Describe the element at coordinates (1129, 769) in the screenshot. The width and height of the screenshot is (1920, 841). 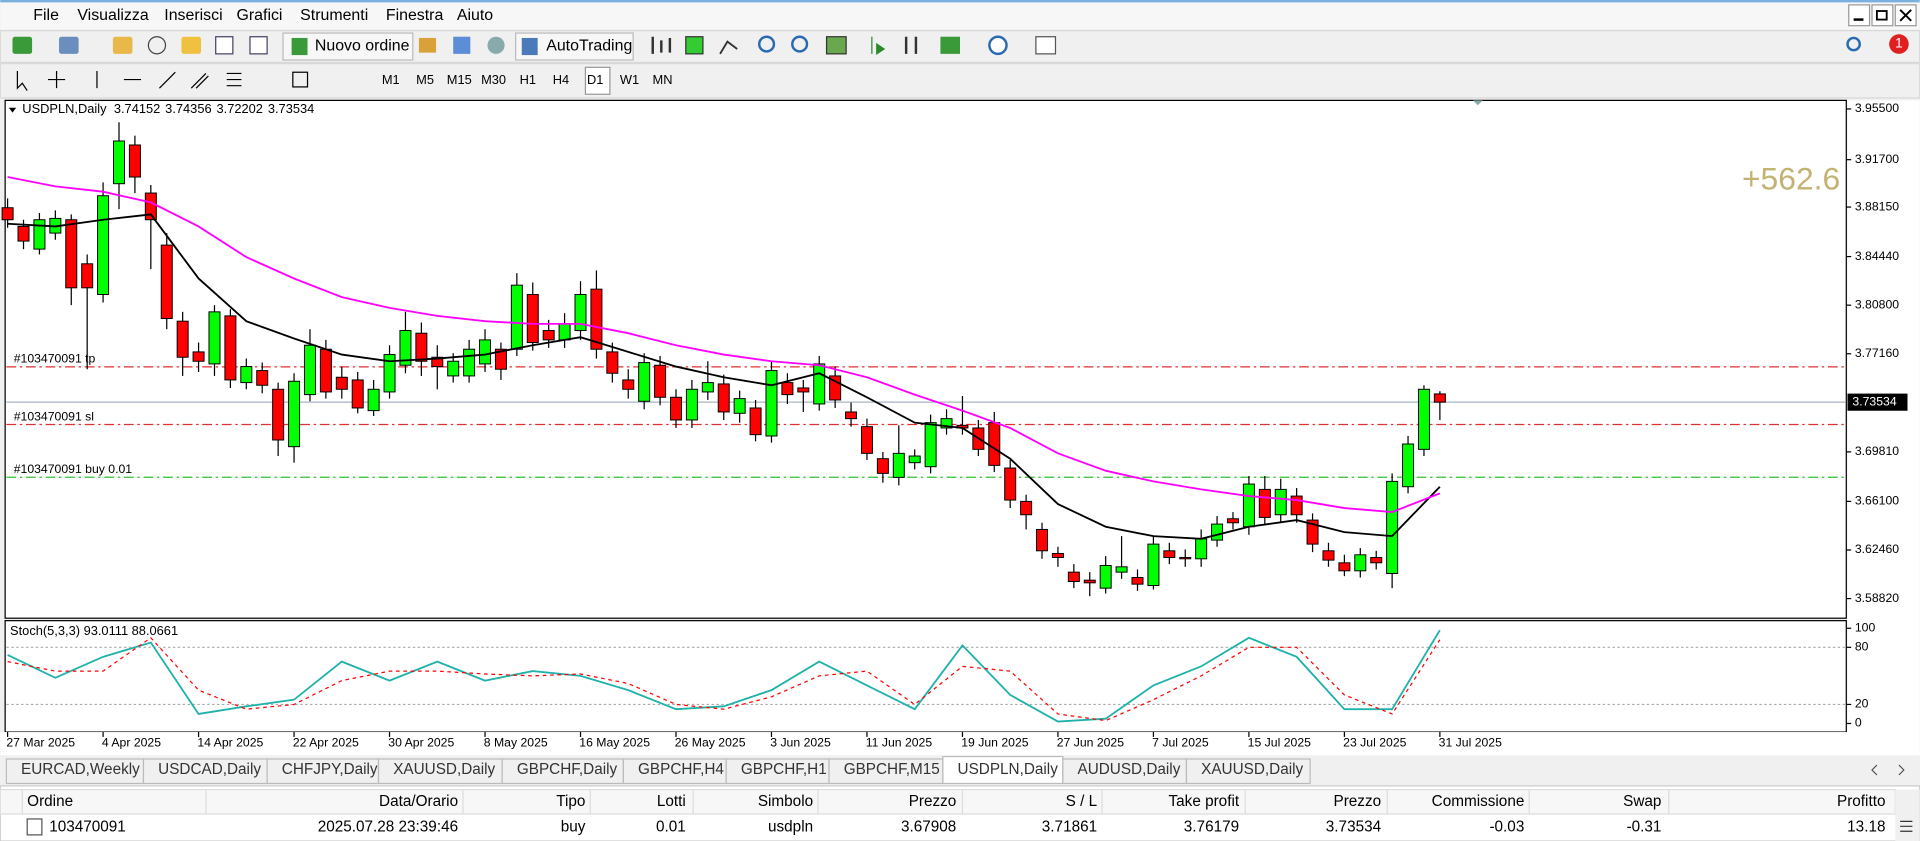
I see `tab-label: AUDUSD,Daily` at that location.